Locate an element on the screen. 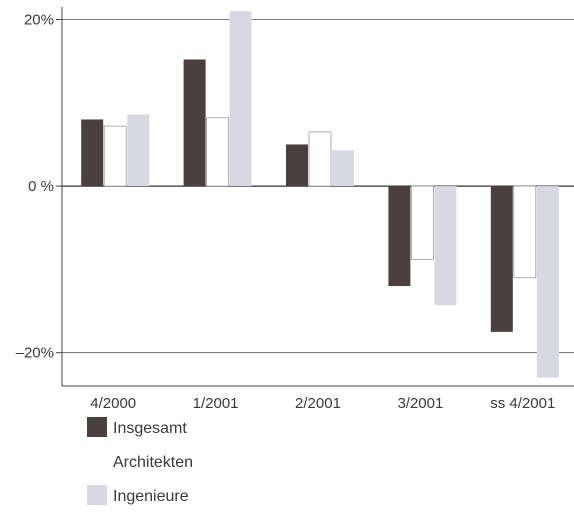 The width and height of the screenshot is (574, 513). legend: Insgesamt Architekten Ingenieure is located at coordinates (140, 461).